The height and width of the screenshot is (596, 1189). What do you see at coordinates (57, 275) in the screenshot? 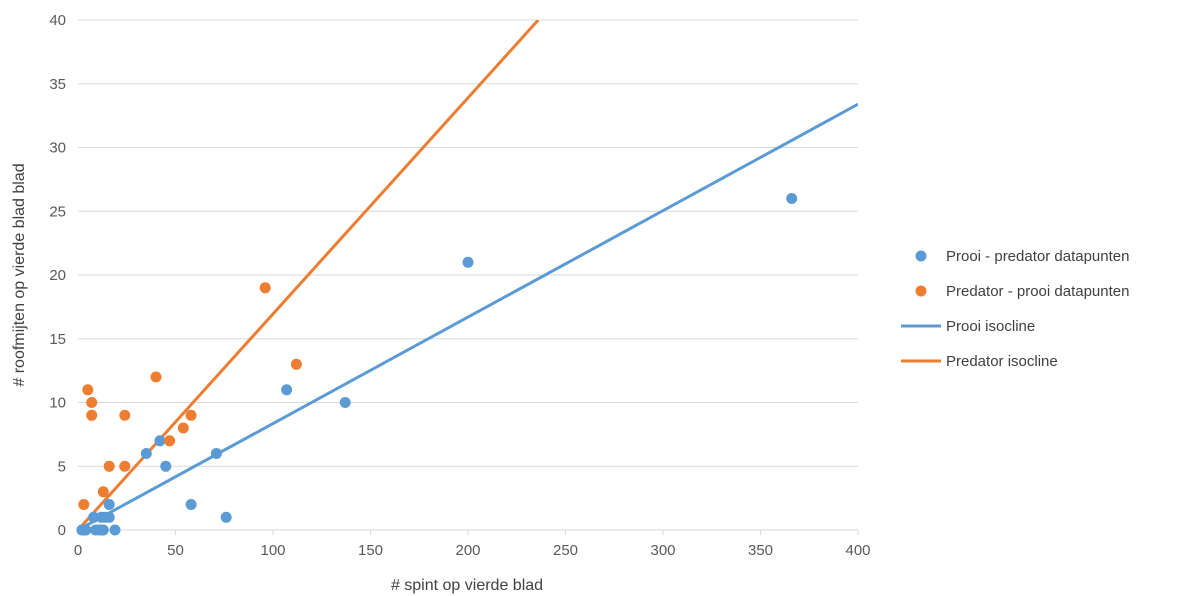
I see `y-tick-label: 20` at bounding box center [57, 275].